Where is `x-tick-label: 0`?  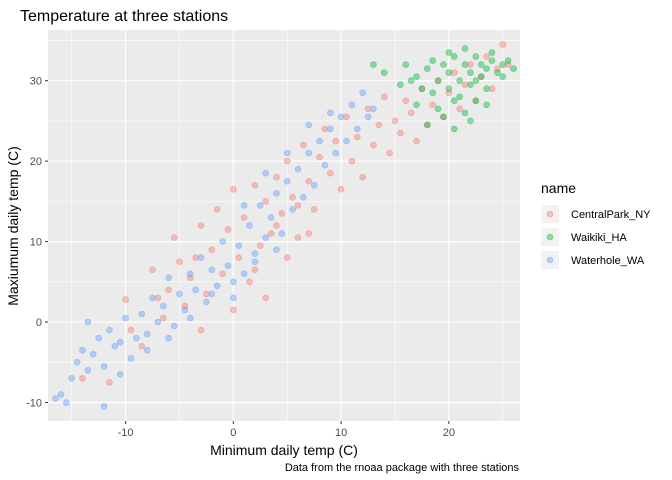 x-tick-label: 0 is located at coordinates (233, 433).